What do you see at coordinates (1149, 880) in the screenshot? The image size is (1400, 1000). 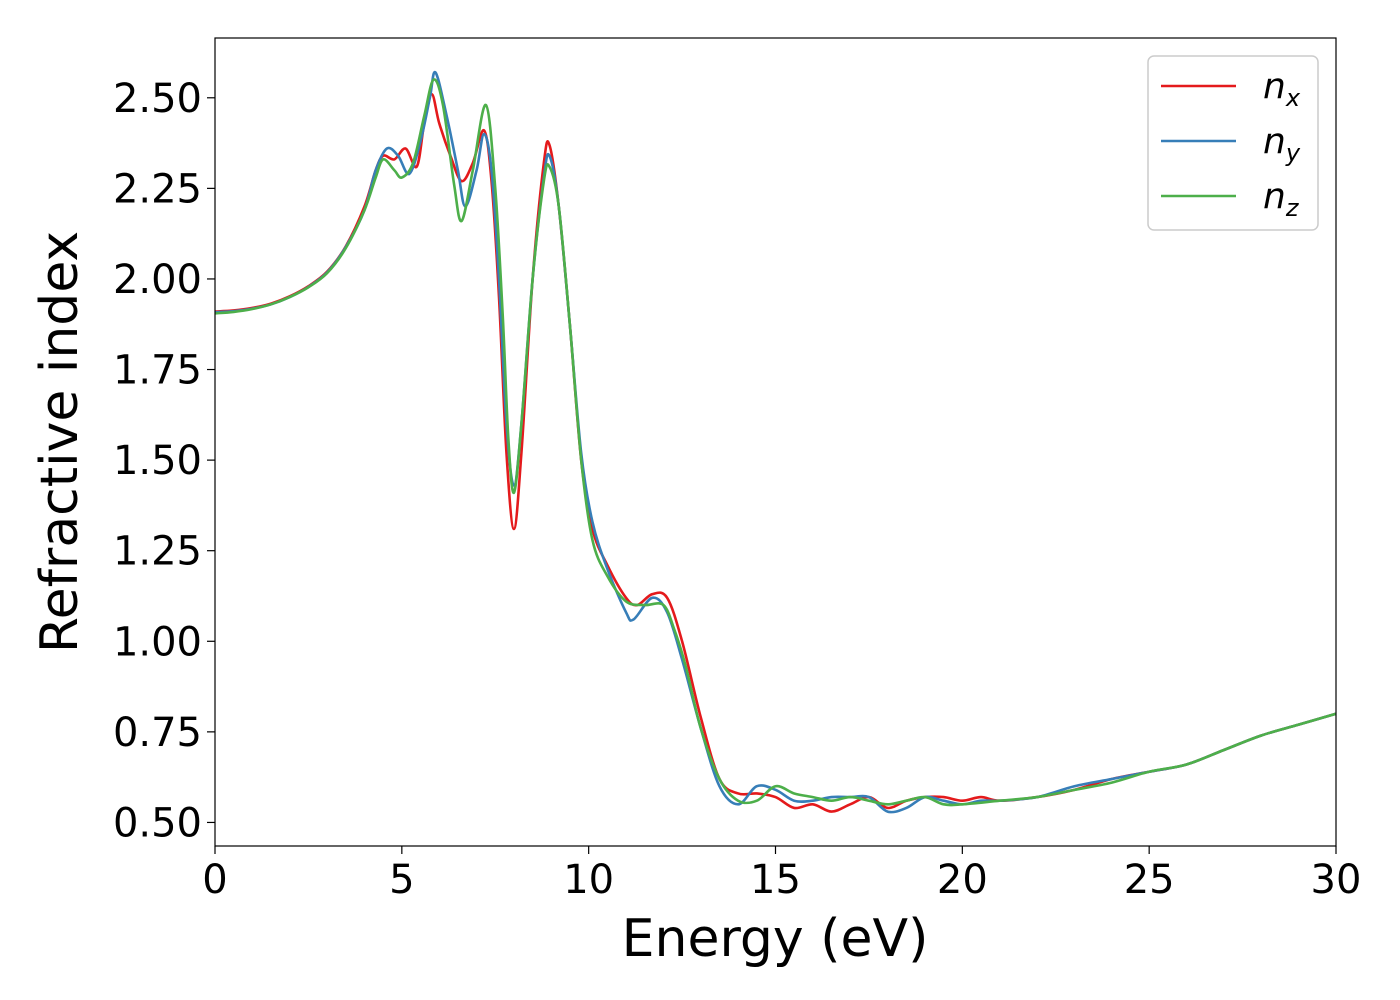 I see `x-tick-label: 25` at bounding box center [1149, 880].